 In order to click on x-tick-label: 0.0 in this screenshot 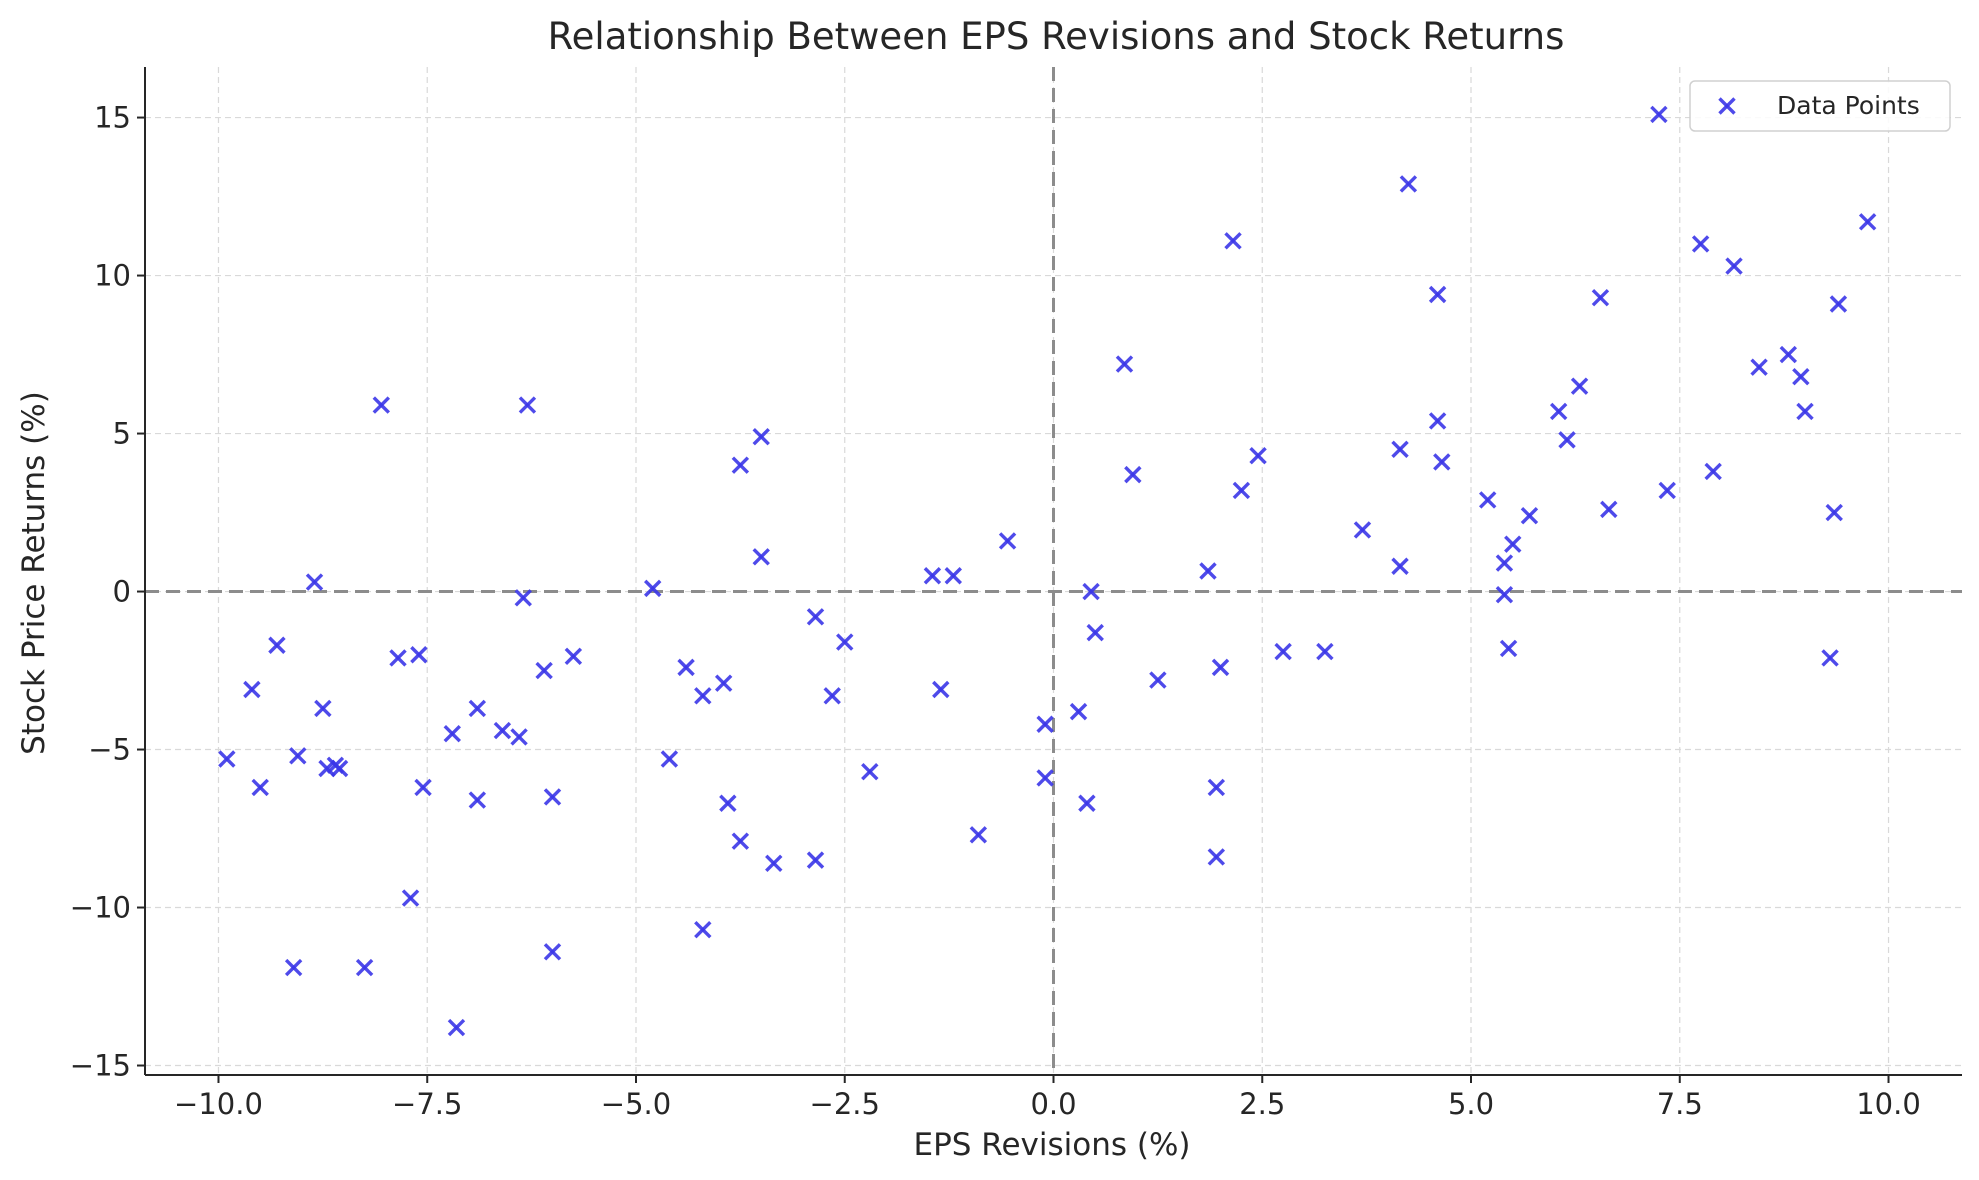, I will do `click(1053, 1104)`.